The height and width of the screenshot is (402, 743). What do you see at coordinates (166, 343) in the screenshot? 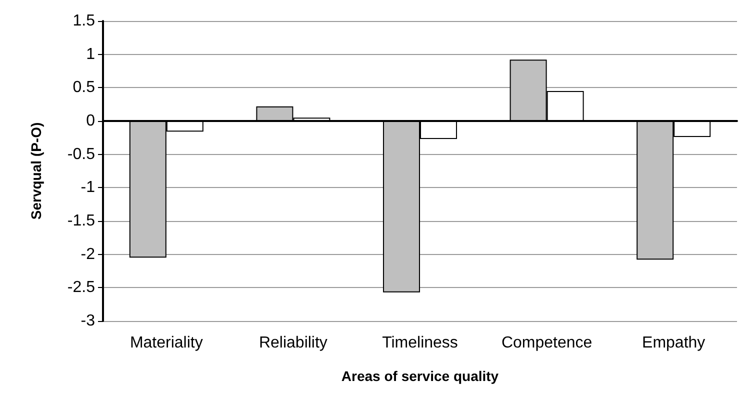
I see `x-tick-label: Materiality` at bounding box center [166, 343].